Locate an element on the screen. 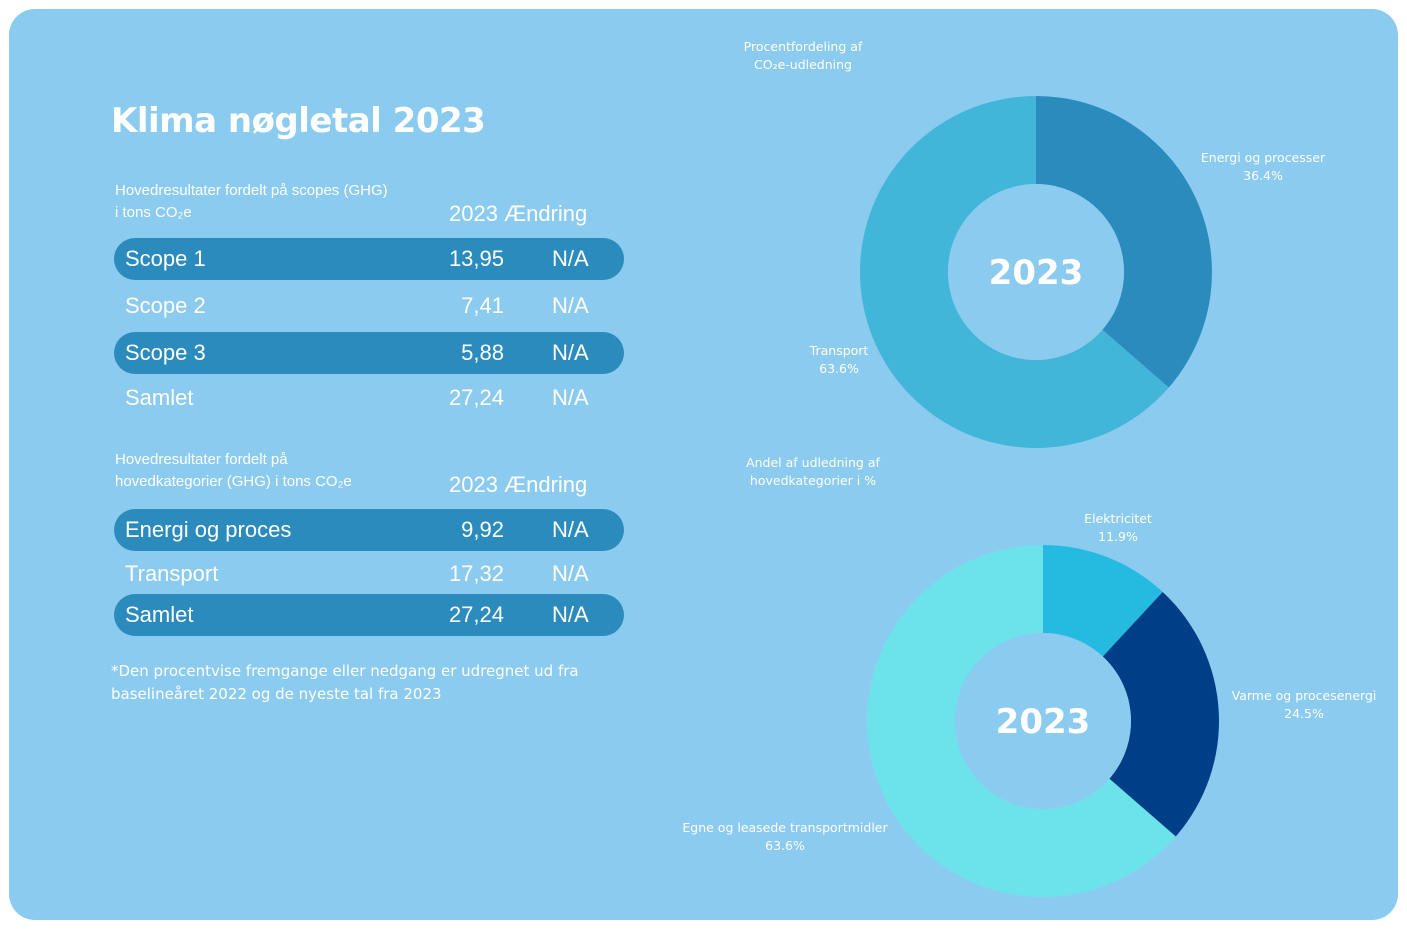  table-row-scope-3: Scope 3 5,88 N/A is located at coordinates (369, 353).